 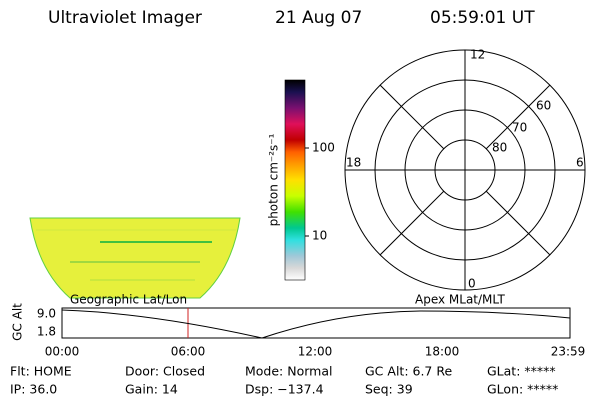 What do you see at coordinates (188, 352) in the screenshot?
I see `x-label: 06:00` at bounding box center [188, 352].